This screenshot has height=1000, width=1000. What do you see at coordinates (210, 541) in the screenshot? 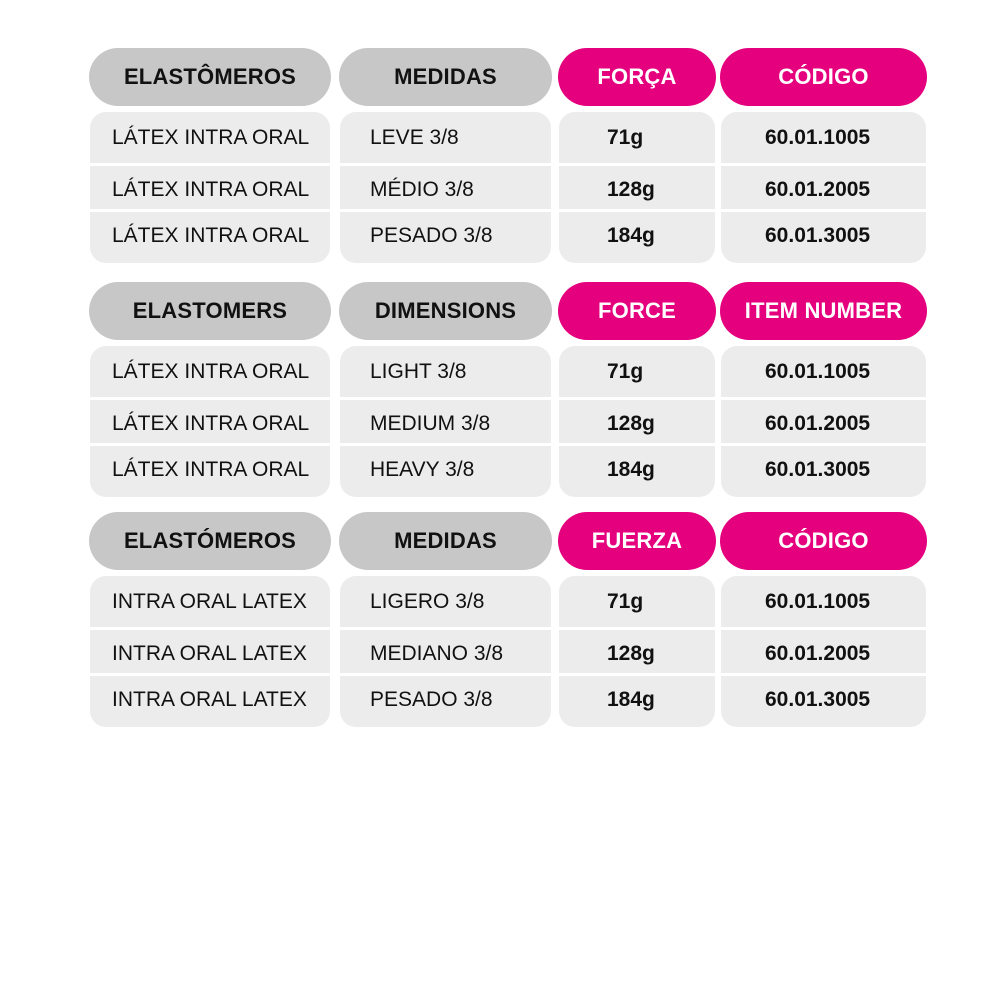
I see `header-elastomer: ELASTÓMEROS` at bounding box center [210, 541].